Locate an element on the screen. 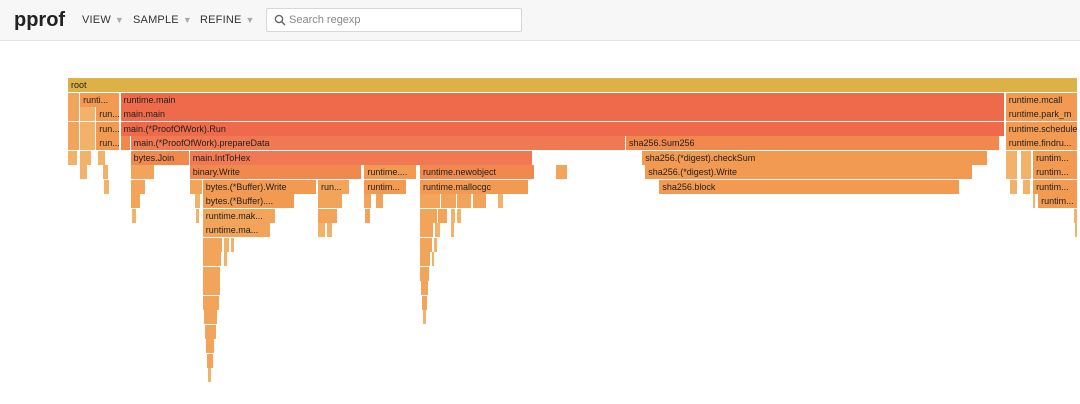  search-input is located at coordinates (403, 20).